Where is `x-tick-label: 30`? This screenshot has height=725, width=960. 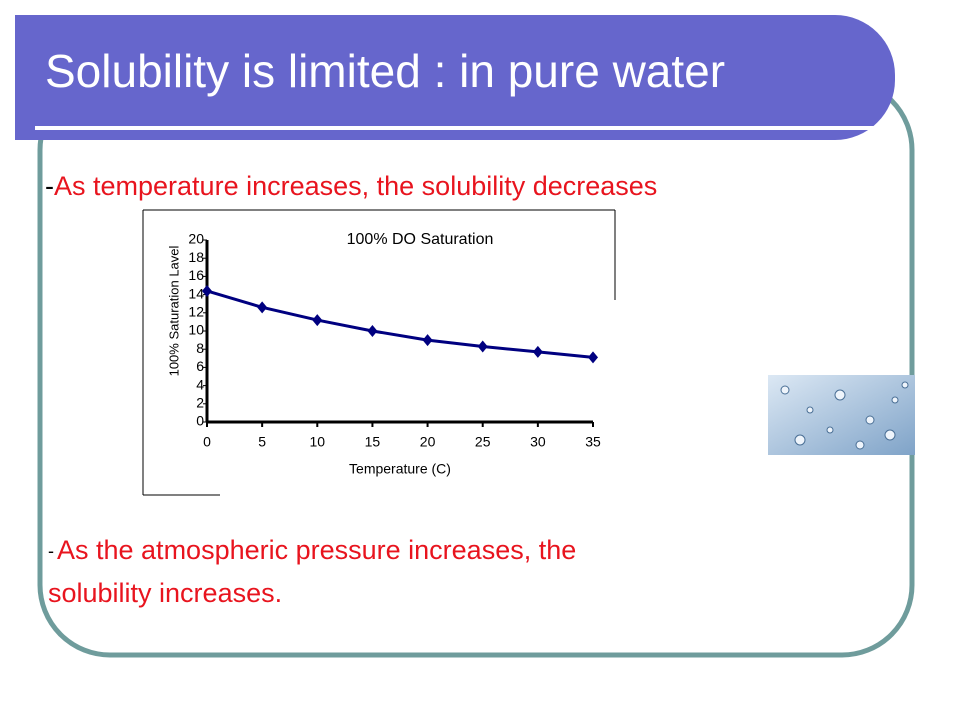
x-tick-label: 30 is located at coordinates (538, 442).